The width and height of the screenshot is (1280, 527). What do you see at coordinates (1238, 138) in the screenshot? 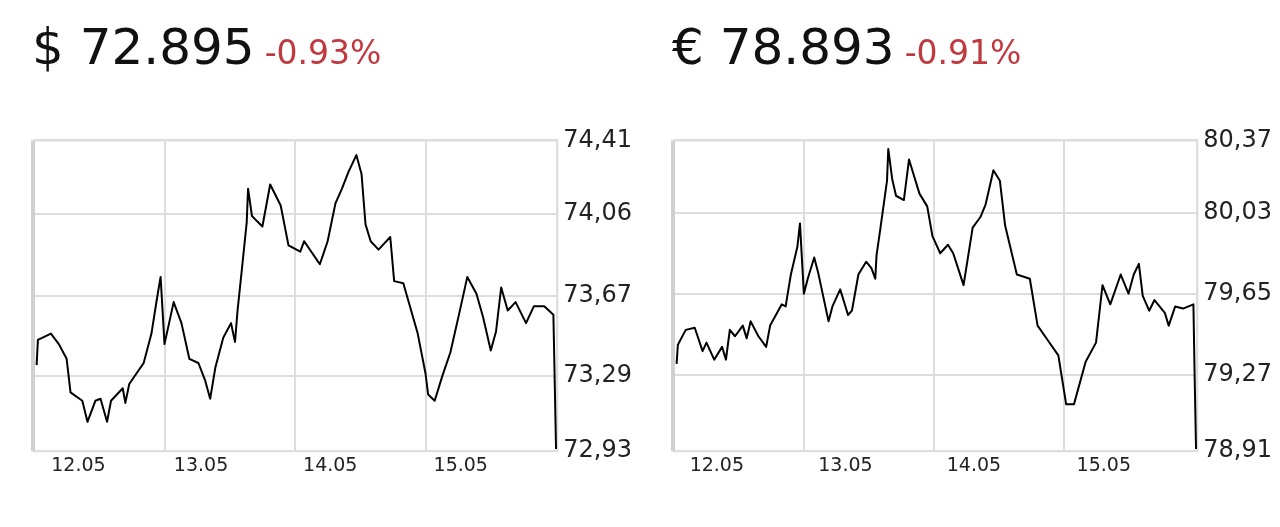
I see `y-tick-label: 80,37` at bounding box center [1238, 138].